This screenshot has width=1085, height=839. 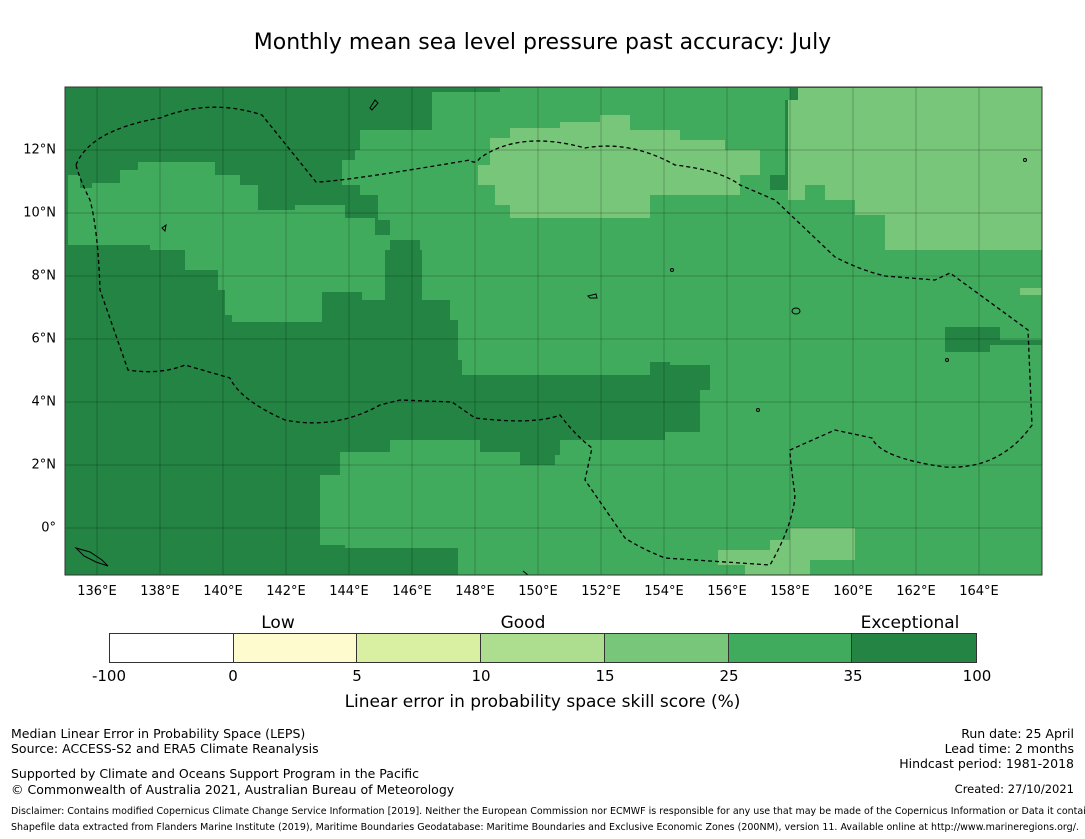 What do you see at coordinates (349, 591) in the screenshot?
I see `longitude-tick-label: 144°E` at bounding box center [349, 591].